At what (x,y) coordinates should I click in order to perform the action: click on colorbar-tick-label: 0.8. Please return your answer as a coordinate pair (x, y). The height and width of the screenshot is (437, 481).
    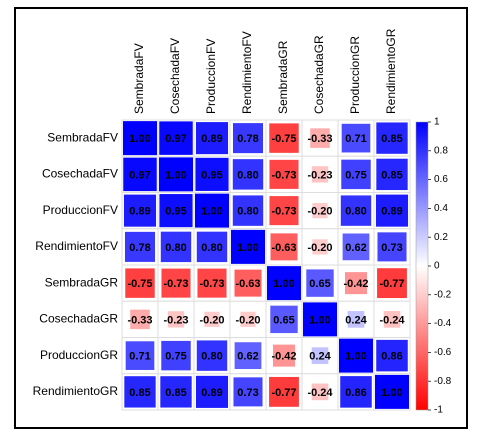
    Looking at the image, I should click on (441, 150).